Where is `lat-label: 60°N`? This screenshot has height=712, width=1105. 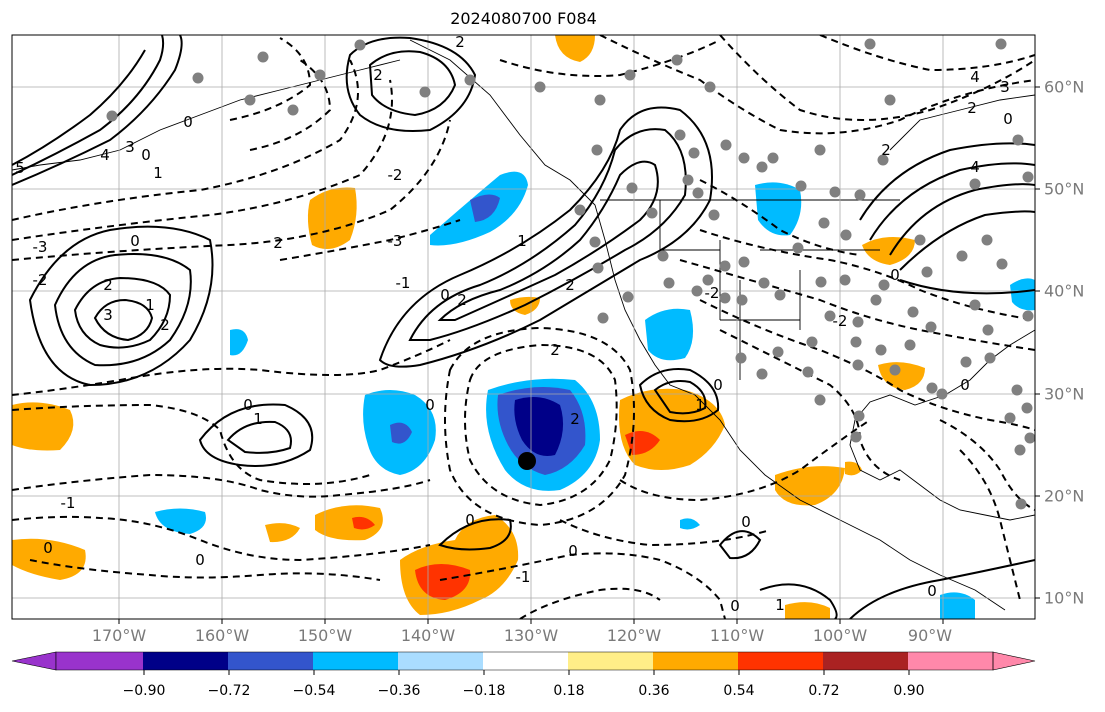 lat-label: 60°N is located at coordinates (1064, 87).